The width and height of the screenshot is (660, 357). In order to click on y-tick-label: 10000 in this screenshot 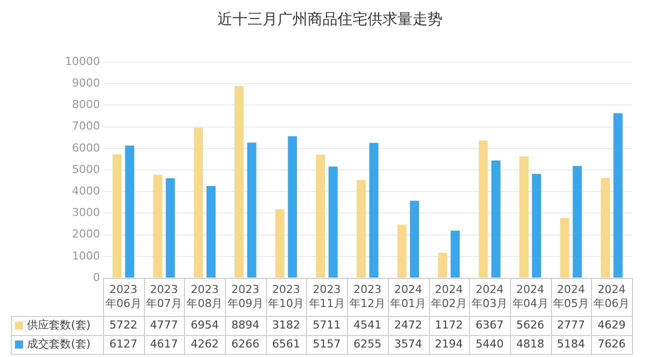, I will do `click(82, 61)`.